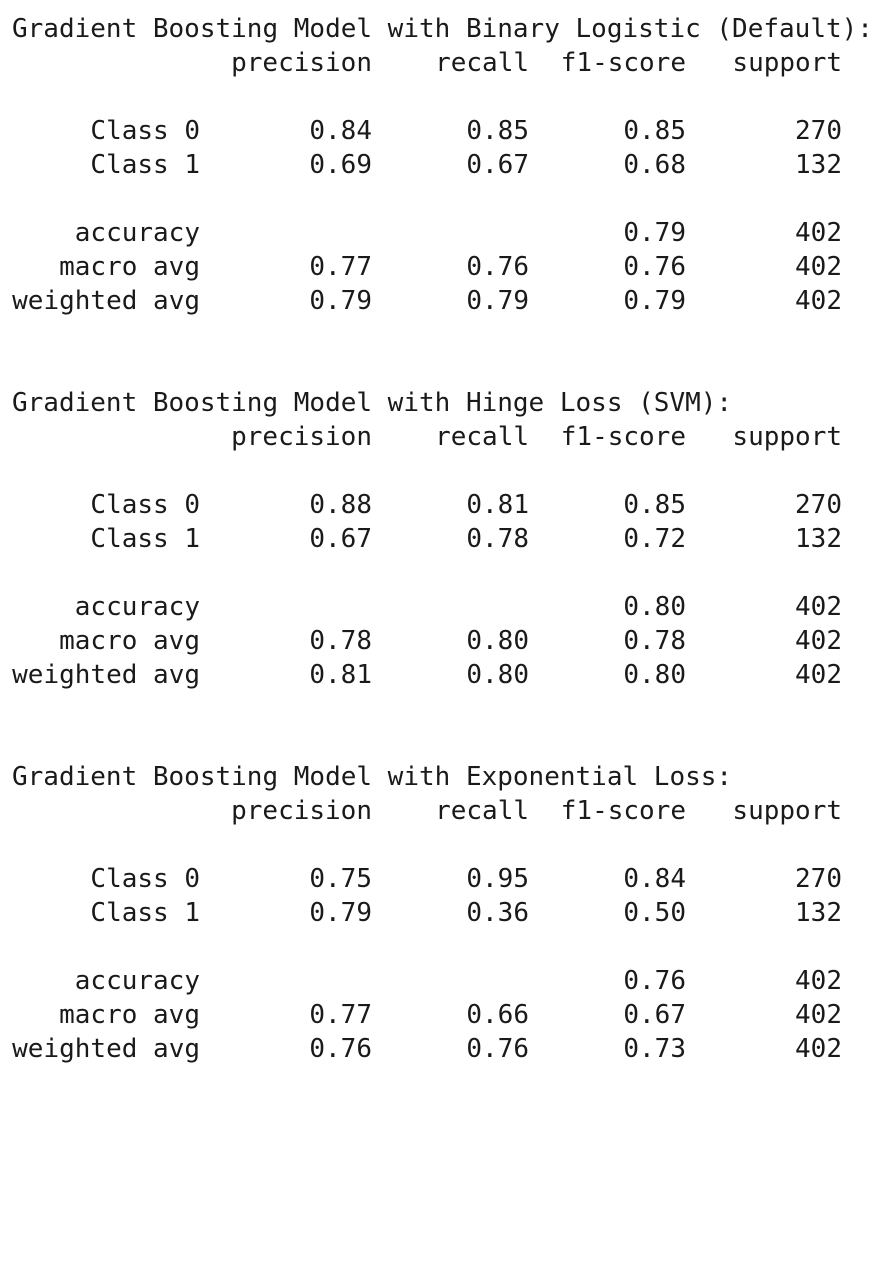 The height and width of the screenshot is (1270, 878). What do you see at coordinates (497, 913) in the screenshot?
I see `recall-value: 0.36` at bounding box center [497, 913].